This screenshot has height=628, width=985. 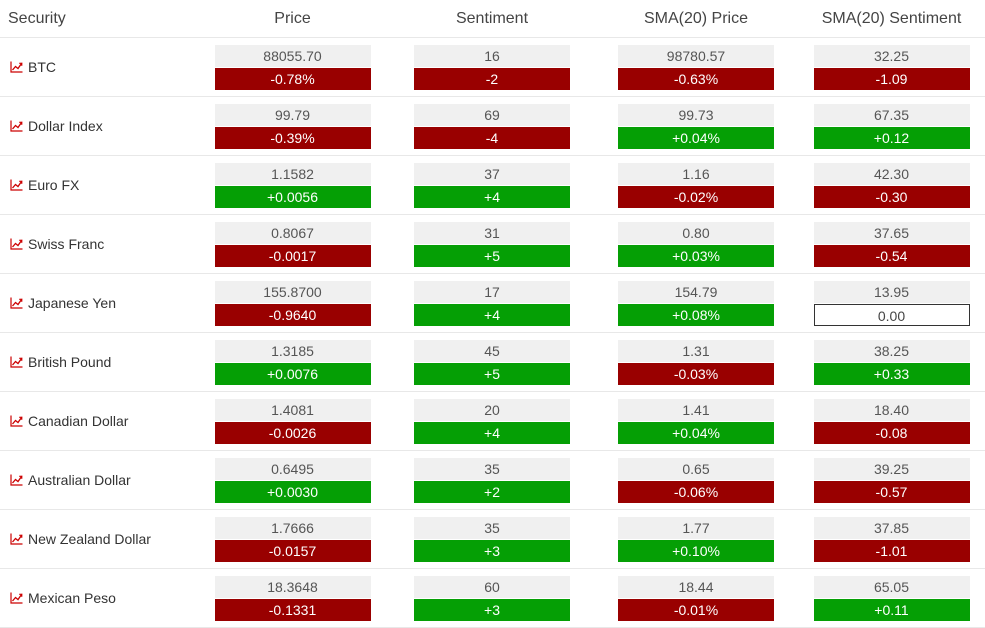 What do you see at coordinates (492, 468) in the screenshot?
I see `sentiment-value: 35` at bounding box center [492, 468].